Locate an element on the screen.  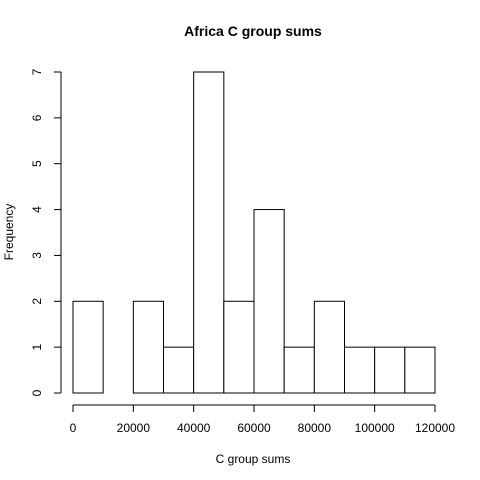
chart-title: Africa C group sums is located at coordinates (253, 31).